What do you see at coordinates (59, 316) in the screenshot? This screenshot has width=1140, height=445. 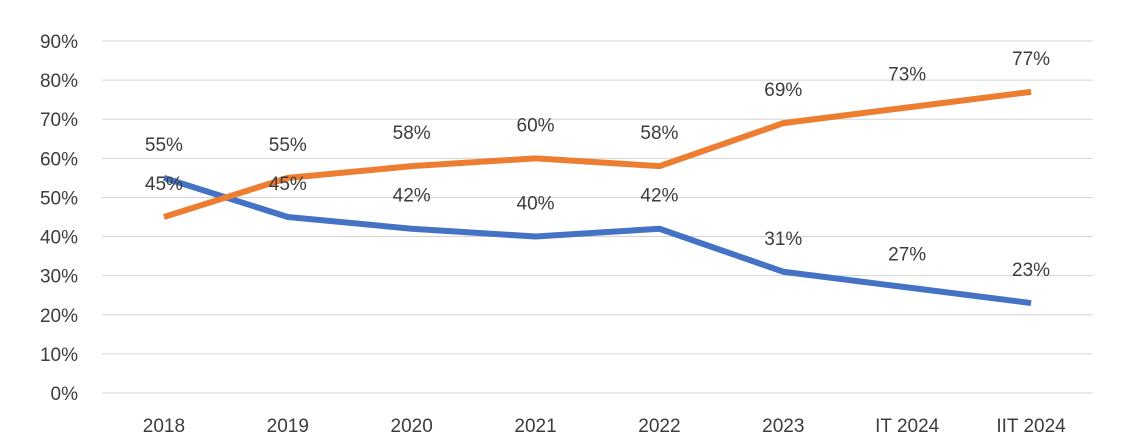 I see `y-tick-label: 20%` at bounding box center [59, 316].